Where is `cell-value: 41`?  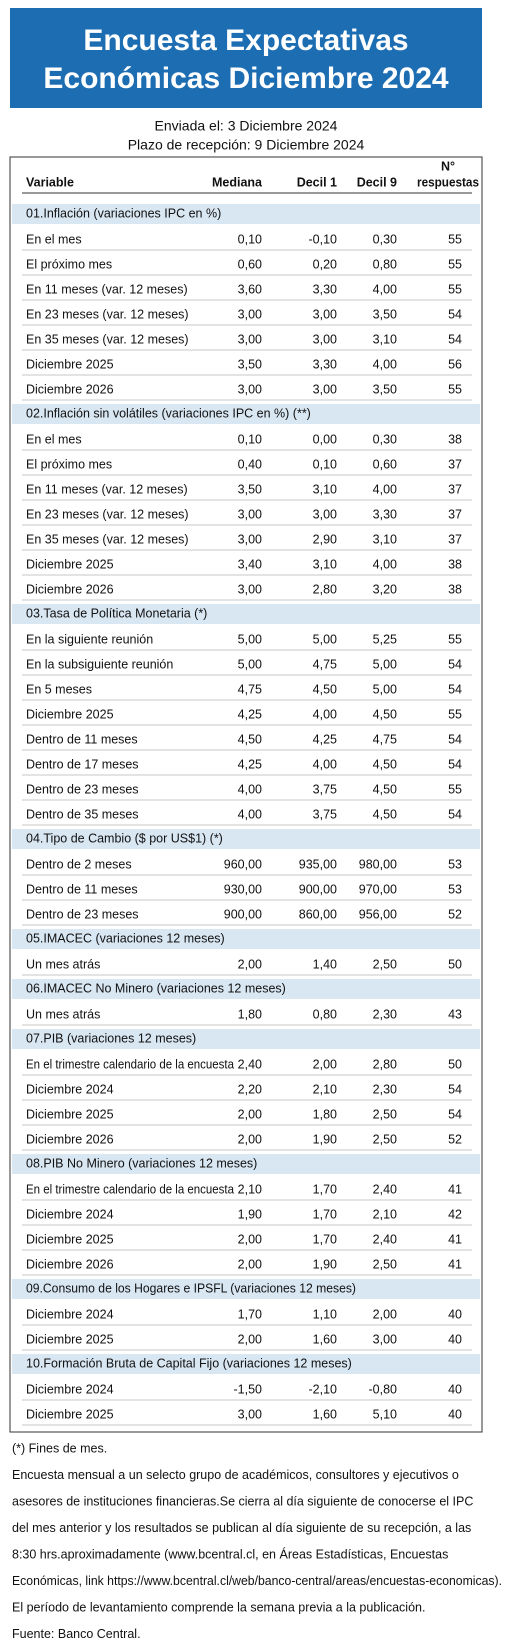
cell-value: 41 is located at coordinates (455, 1189).